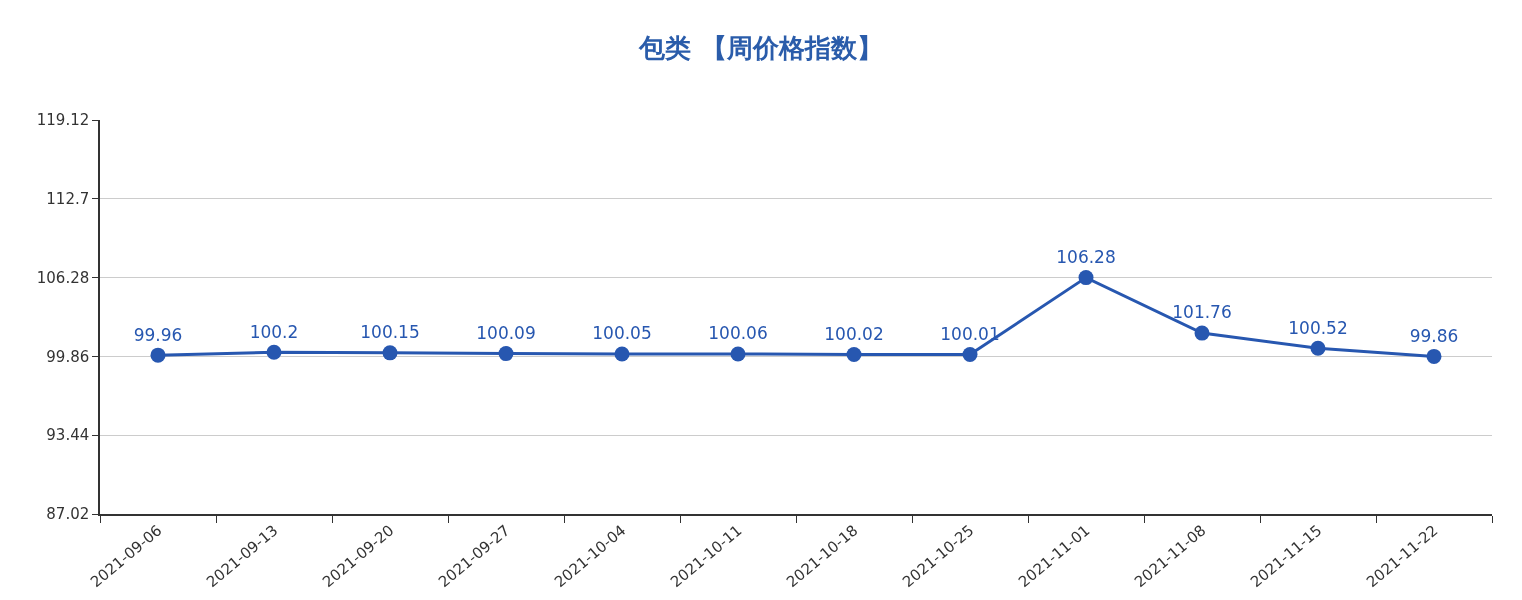 The height and width of the screenshot is (600, 1522). What do you see at coordinates (274, 331) in the screenshot?
I see `data-label: 100.2` at bounding box center [274, 331].